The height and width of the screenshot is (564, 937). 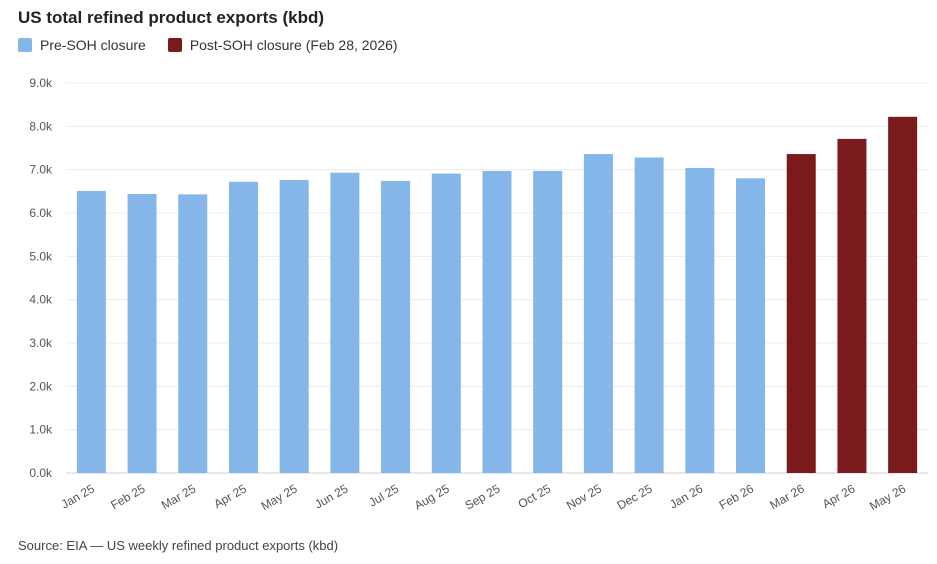 I want to click on x-tick-label: Feb 26, so click(x=737, y=496).